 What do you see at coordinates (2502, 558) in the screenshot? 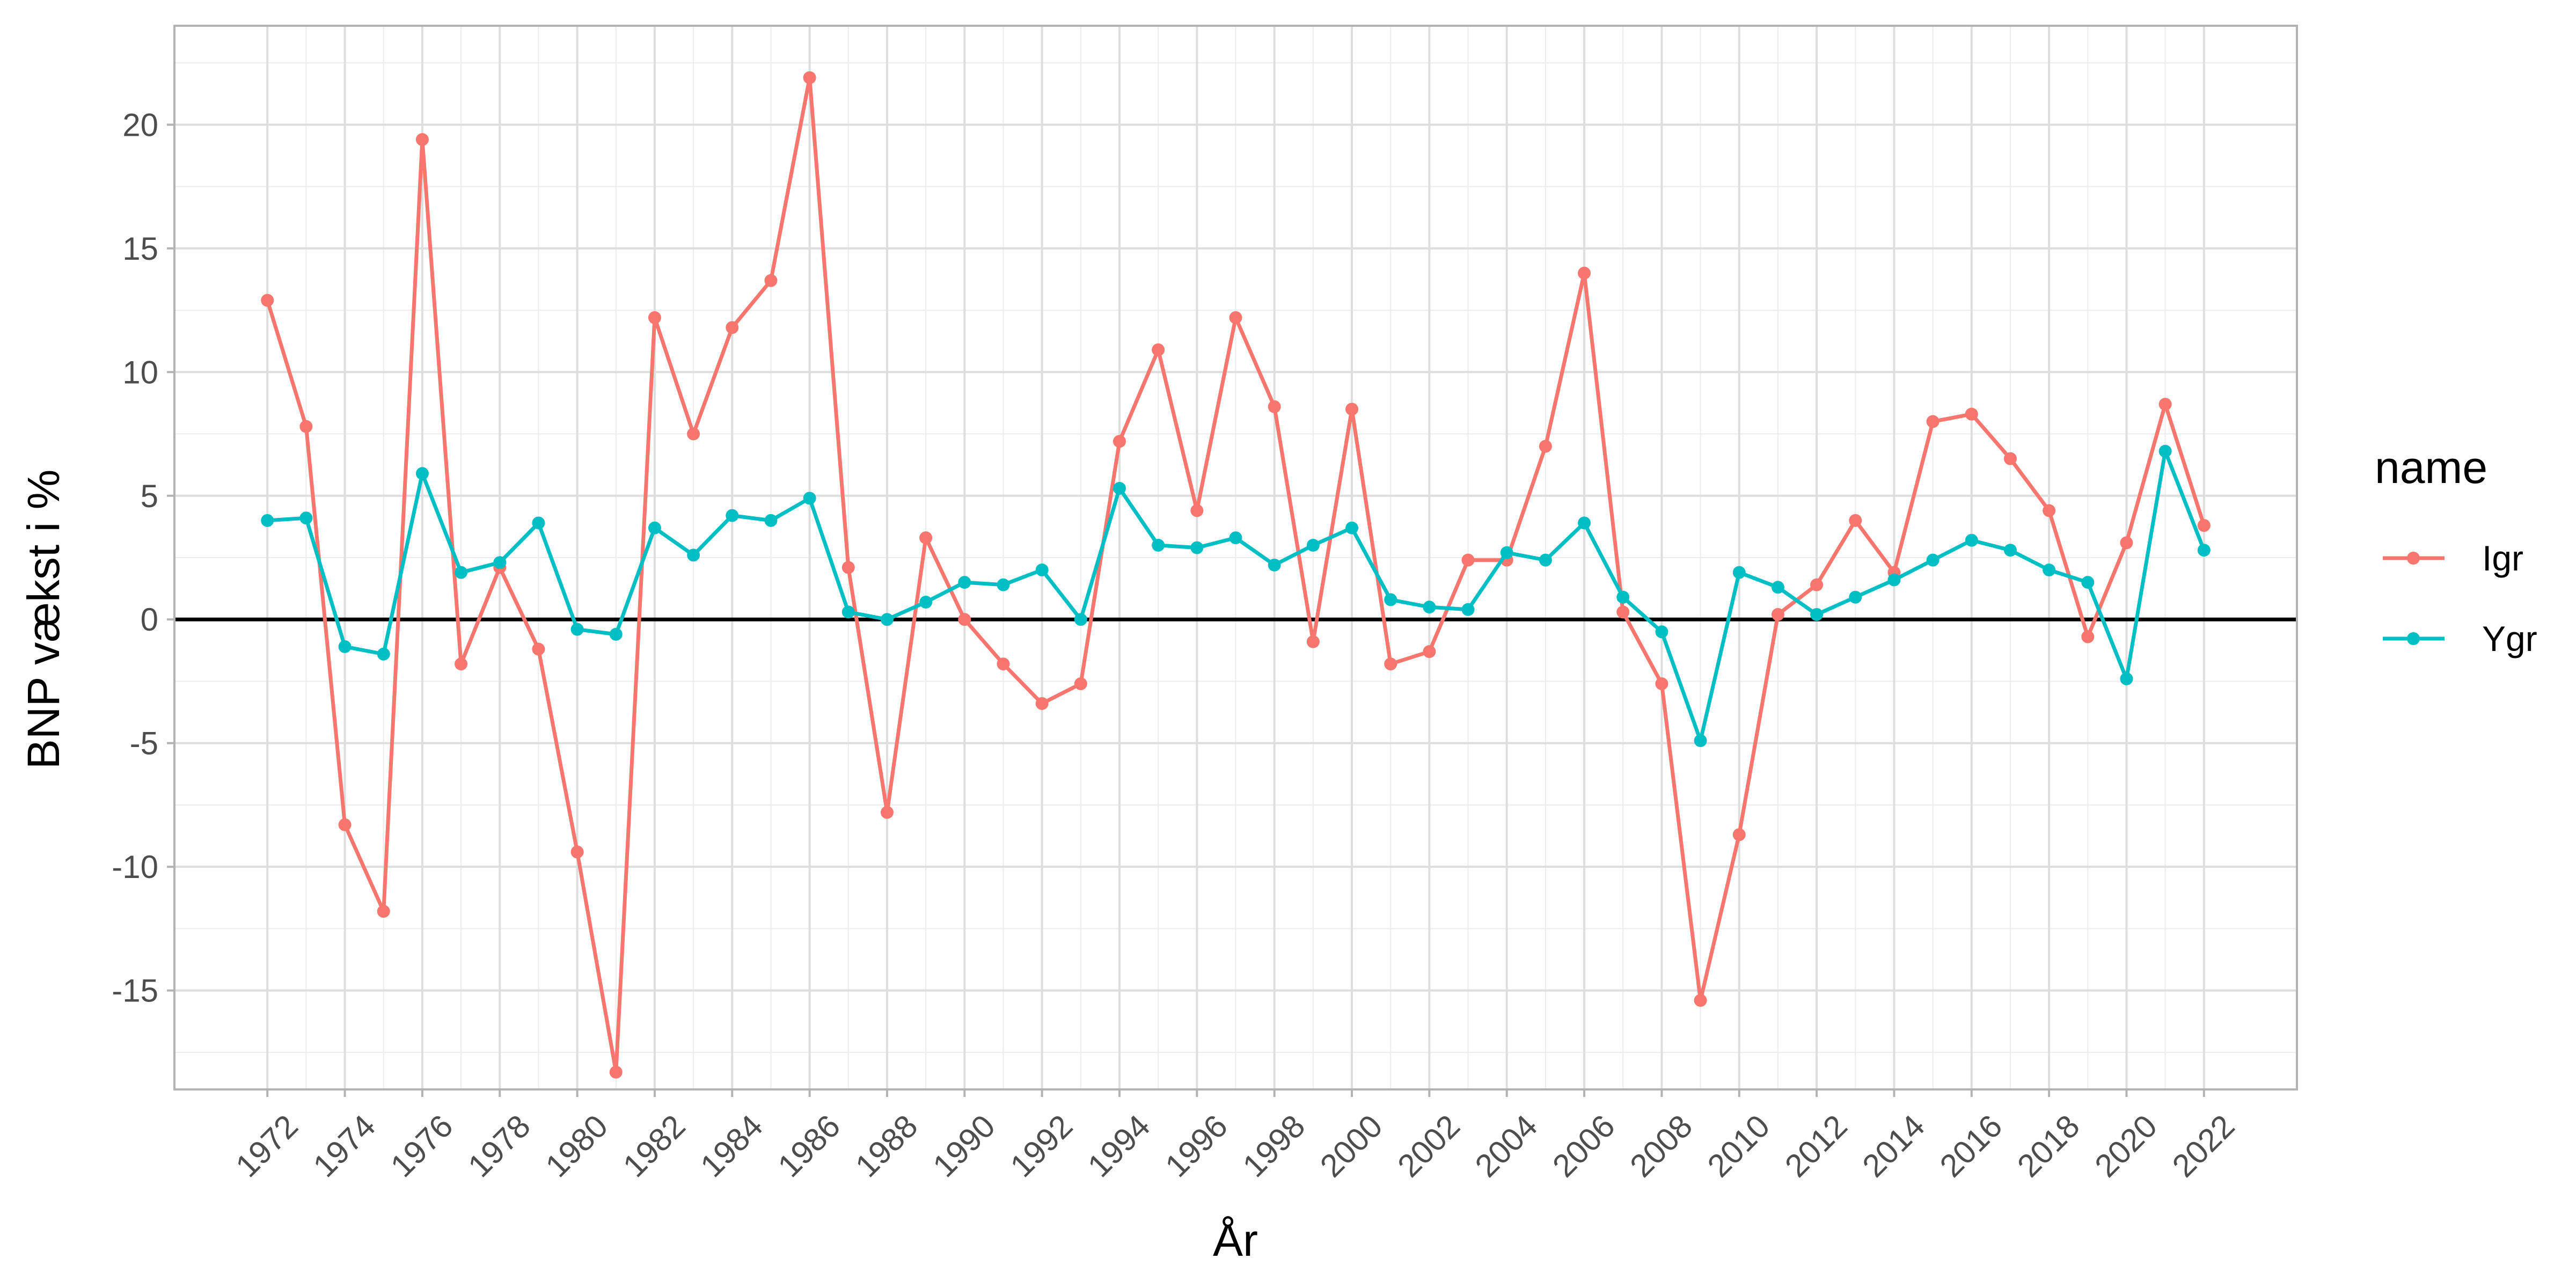
I see `legend-label: Igr` at bounding box center [2502, 558].